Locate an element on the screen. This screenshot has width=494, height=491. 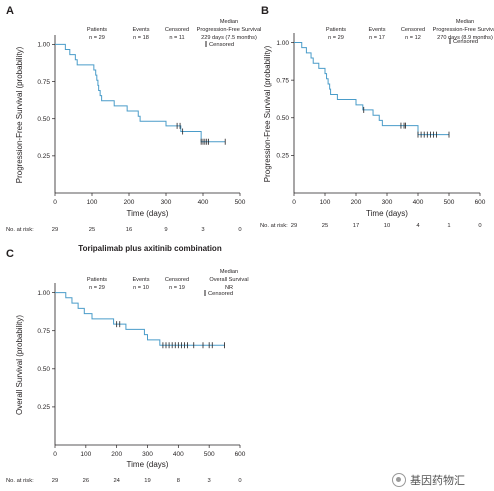
summary-value: n = 12 is located at coordinates (413, 38).